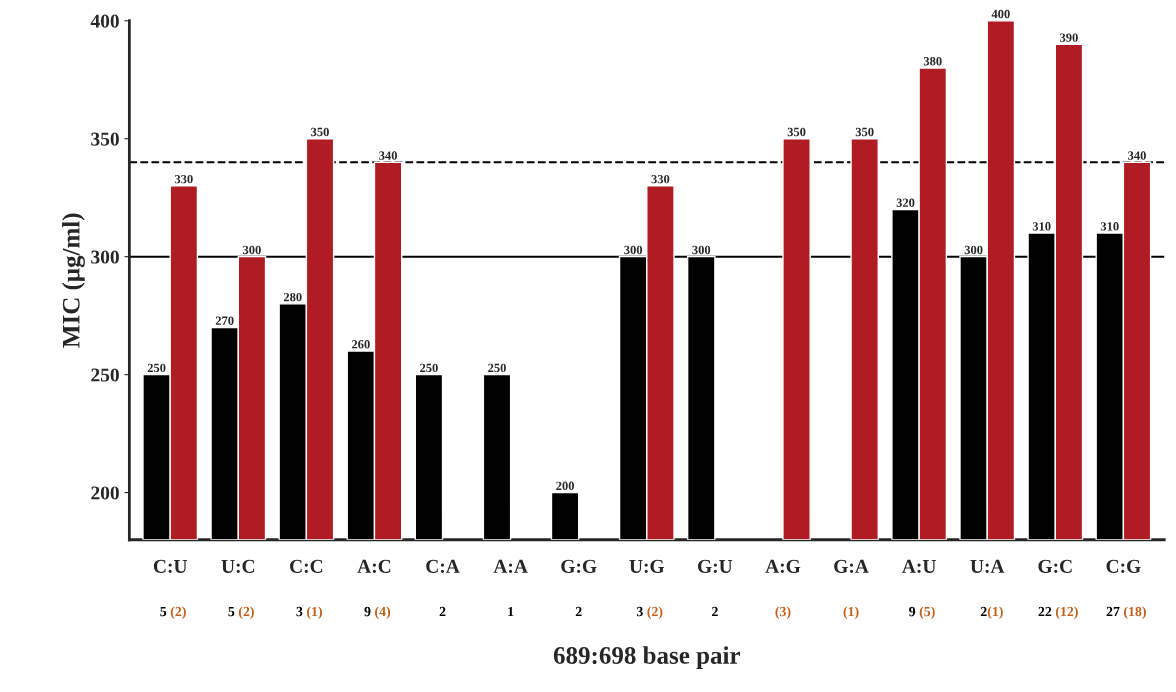 Image resolution: width=1176 pixels, height=692 pixels. Describe the element at coordinates (905, 202) in the screenshot. I see `data-label: 320` at that location.